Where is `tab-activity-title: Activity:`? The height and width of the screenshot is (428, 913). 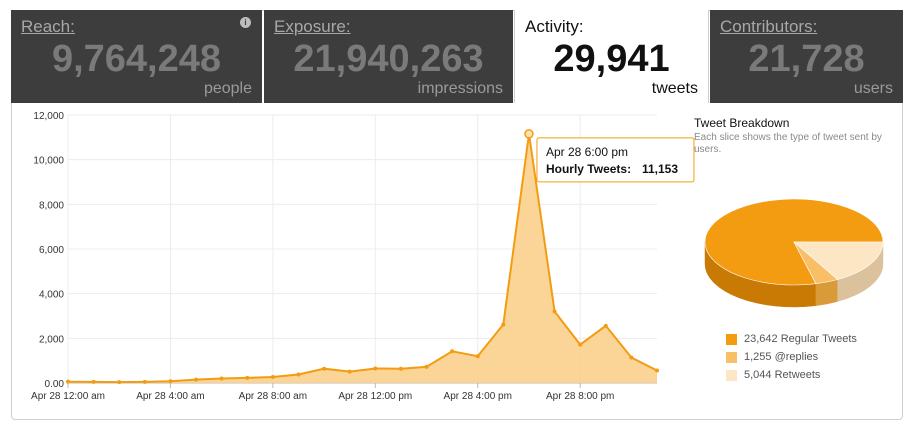
tab-activity-title: Activity: is located at coordinates (554, 26).